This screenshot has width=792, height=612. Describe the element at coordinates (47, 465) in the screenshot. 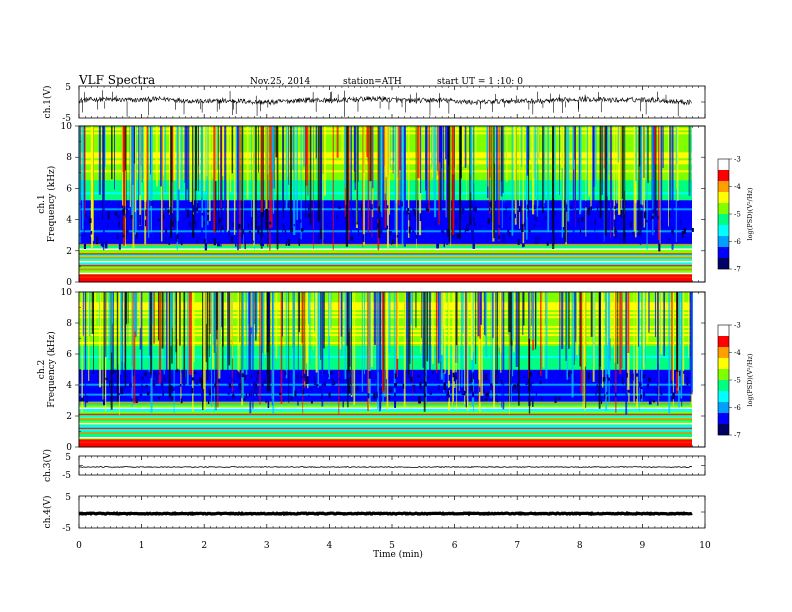

I see `axis-label-line: ch.3(V)` at that location.